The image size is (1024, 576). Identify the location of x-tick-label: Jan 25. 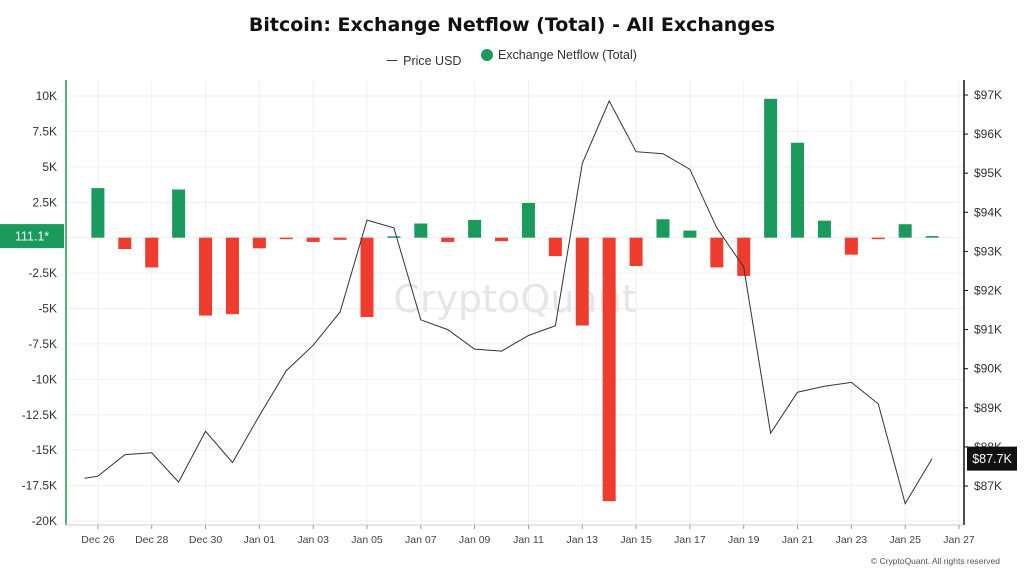
(905, 540).